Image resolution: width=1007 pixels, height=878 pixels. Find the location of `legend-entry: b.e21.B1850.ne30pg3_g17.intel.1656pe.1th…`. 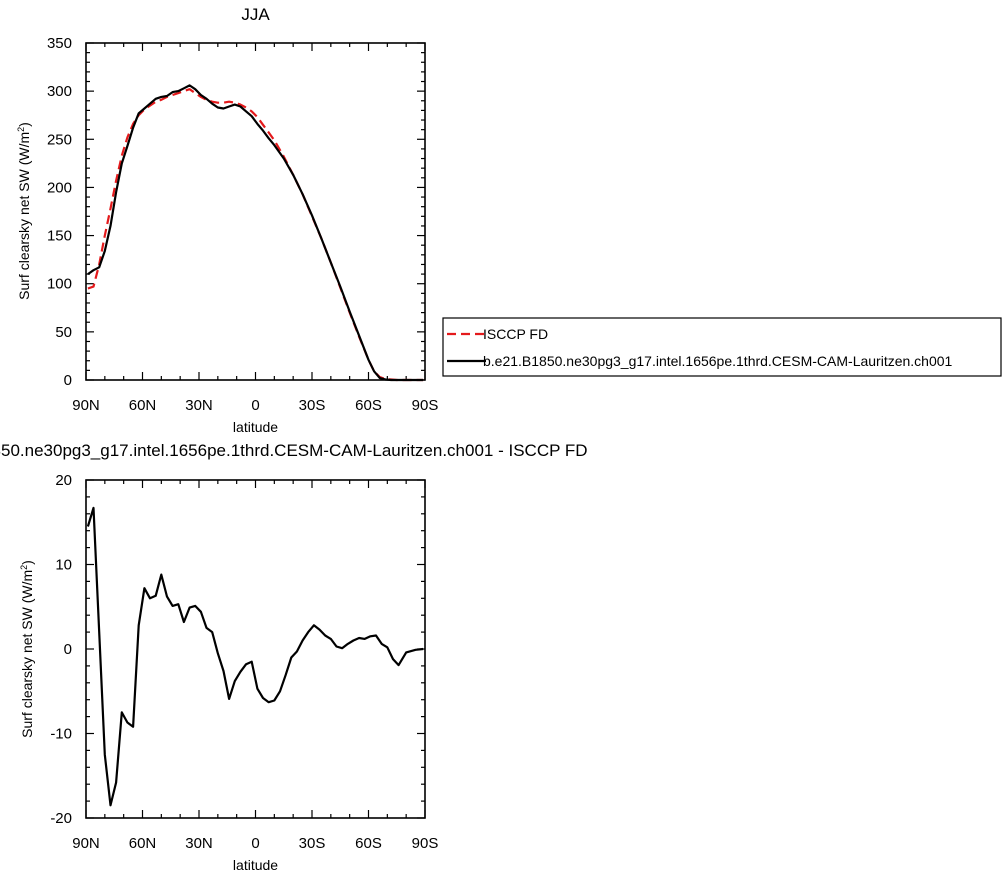

legend-entry: b.e21.B1850.ne30pg3_g17.intel.1656pe.1th… is located at coordinates (718, 361).